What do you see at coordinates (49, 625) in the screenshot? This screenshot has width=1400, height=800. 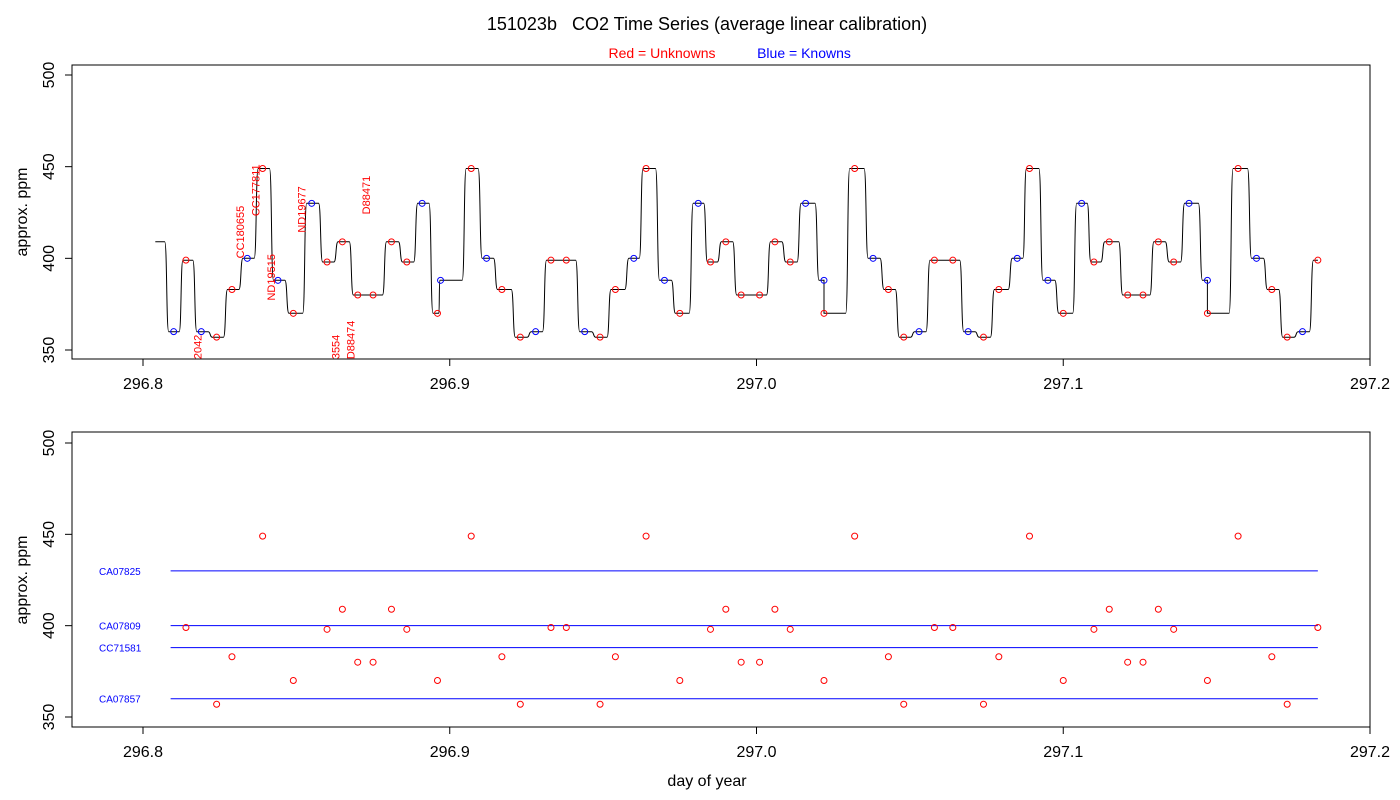 I see `y-tick-label: 400` at bounding box center [49, 625].